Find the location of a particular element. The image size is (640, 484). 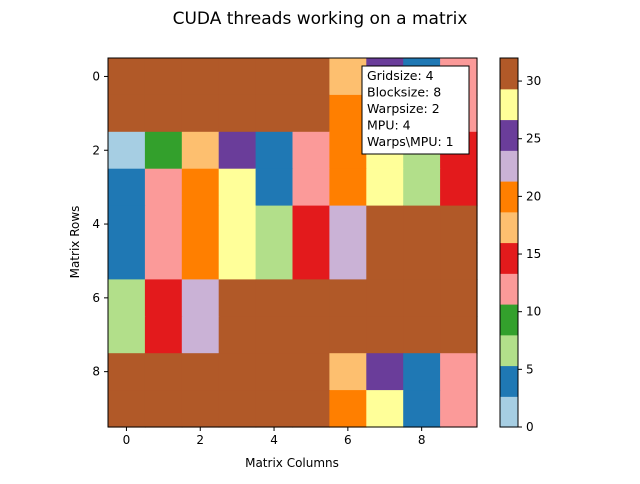

colorbar-tick-label: 30 is located at coordinates (533, 81).